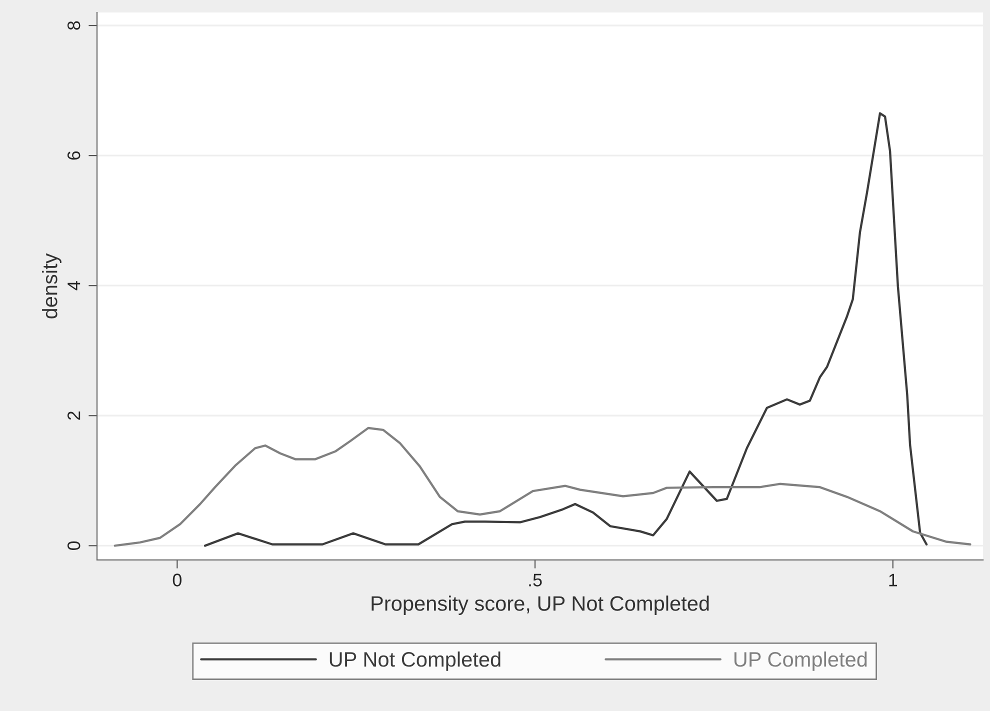  I want to click on y-tick-label: 4, so click(74, 285).